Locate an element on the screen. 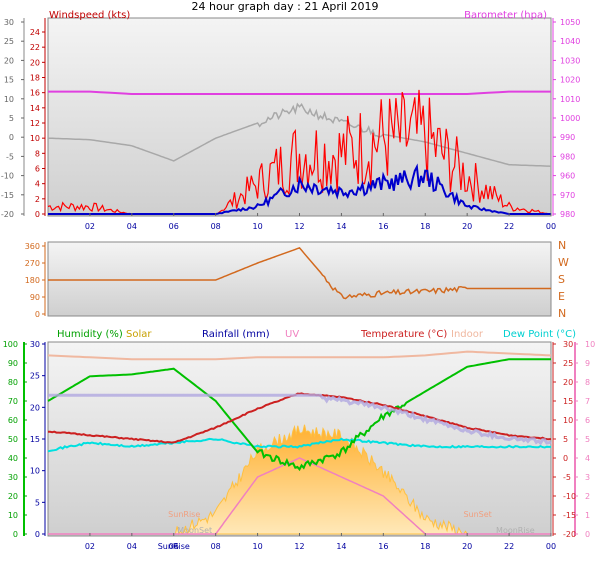  tick-label: W is located at coordinates (563, 262).